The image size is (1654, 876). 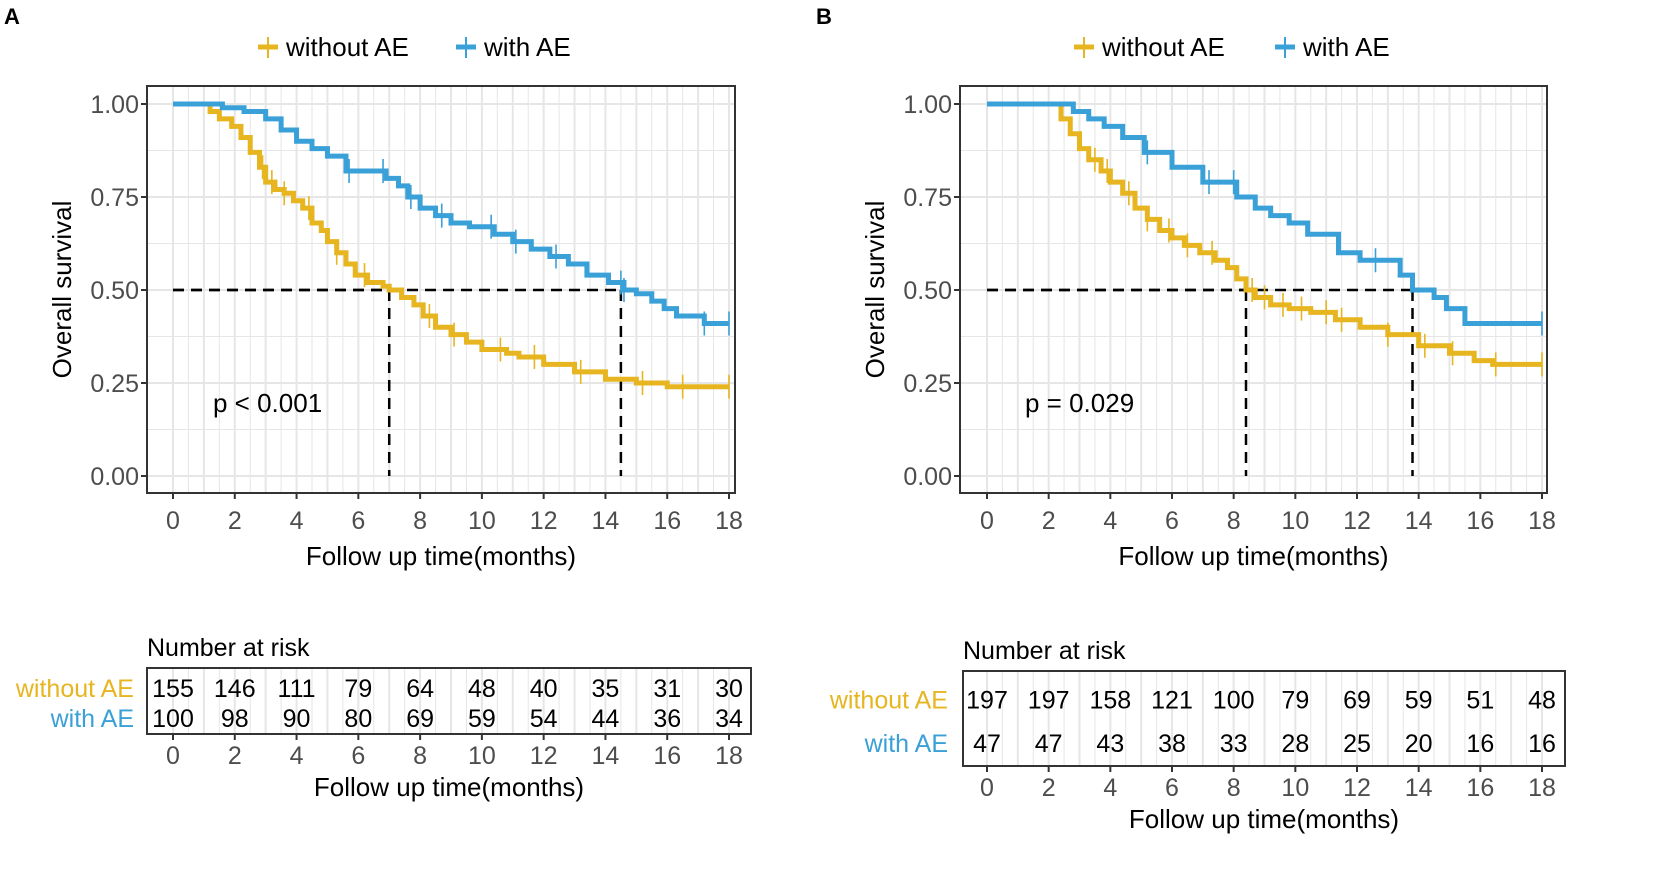 What do you see at coordinates (824, 16) in the screenshot?
I see `panel-label: B` at bounding box center [824, 16].